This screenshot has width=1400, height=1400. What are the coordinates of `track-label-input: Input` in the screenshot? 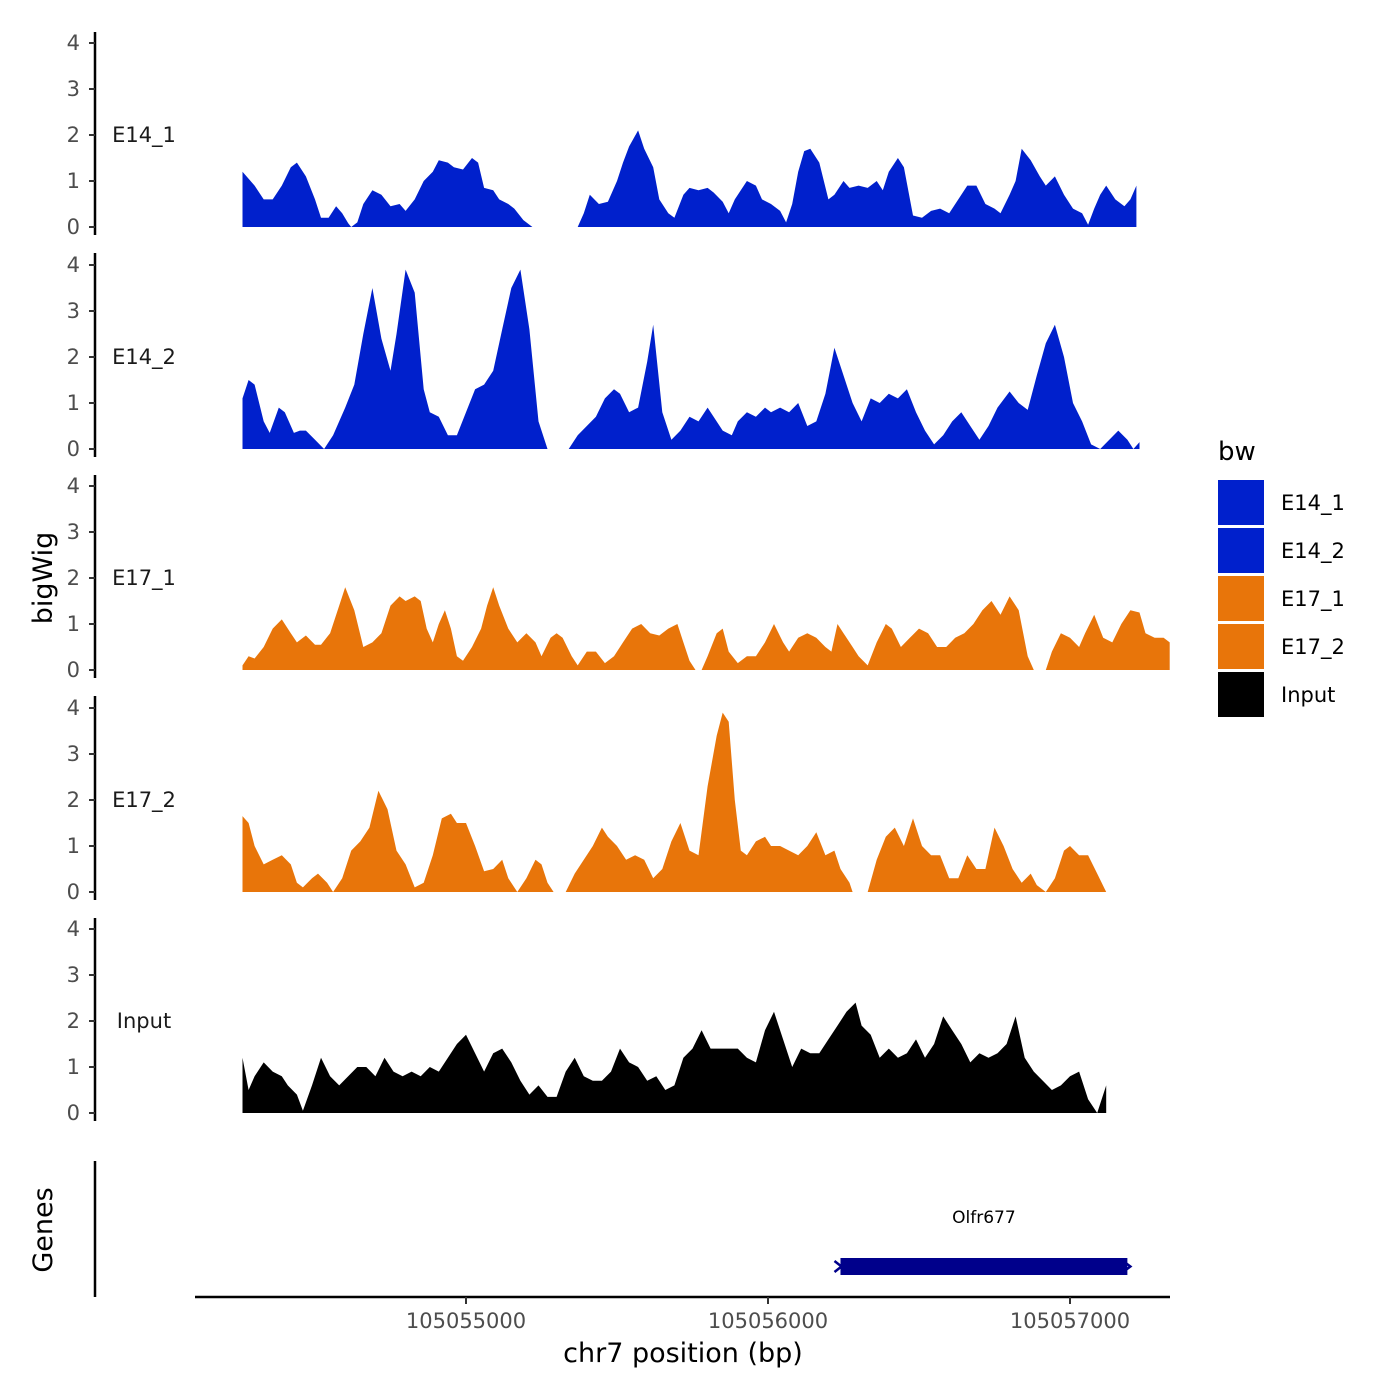 It's located at (144, 1021).